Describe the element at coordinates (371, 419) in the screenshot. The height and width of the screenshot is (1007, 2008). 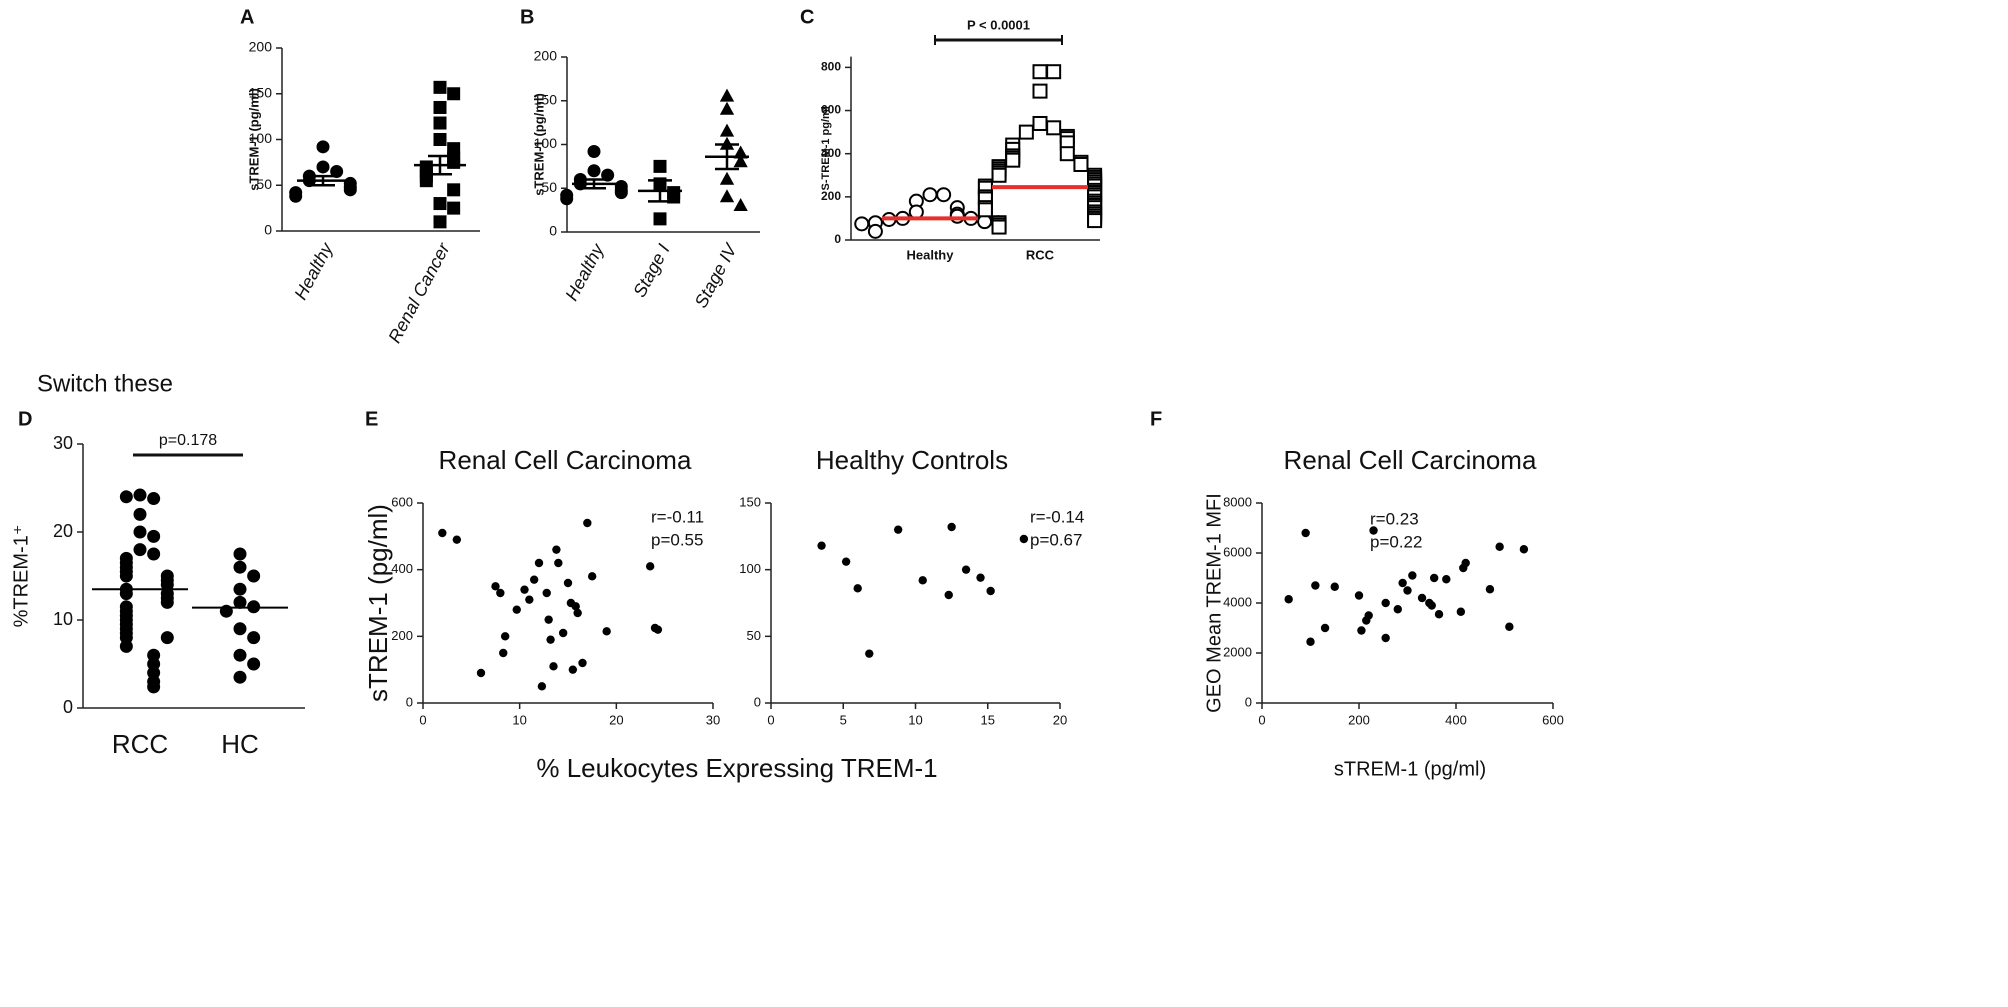
I see `panel-label: E` at that location.